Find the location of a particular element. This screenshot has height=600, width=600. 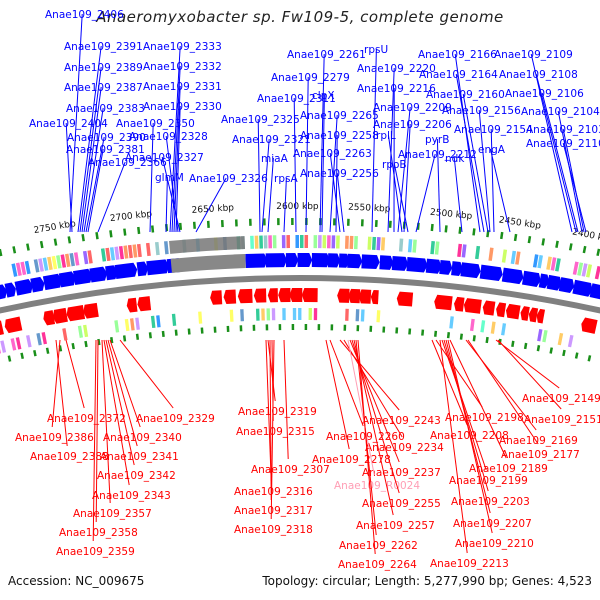

reverse-gene-label: Anae109_2357 is located at coordinates (112, 514).